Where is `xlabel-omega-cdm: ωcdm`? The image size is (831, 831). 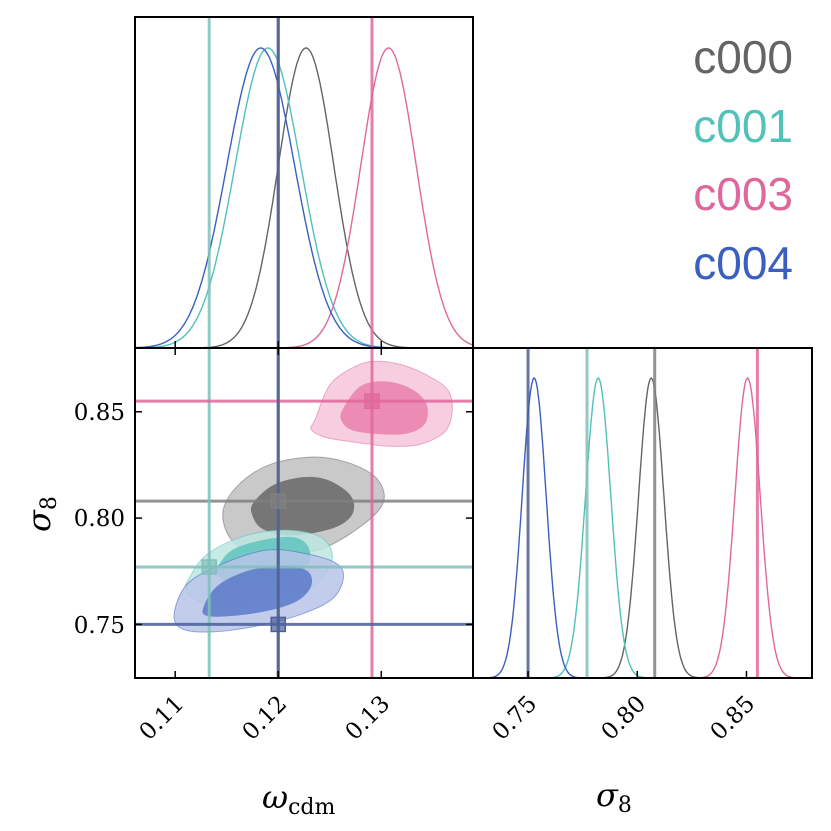 xlabel-omega-cdm: ωcdm is located at coordinates (298, 799).